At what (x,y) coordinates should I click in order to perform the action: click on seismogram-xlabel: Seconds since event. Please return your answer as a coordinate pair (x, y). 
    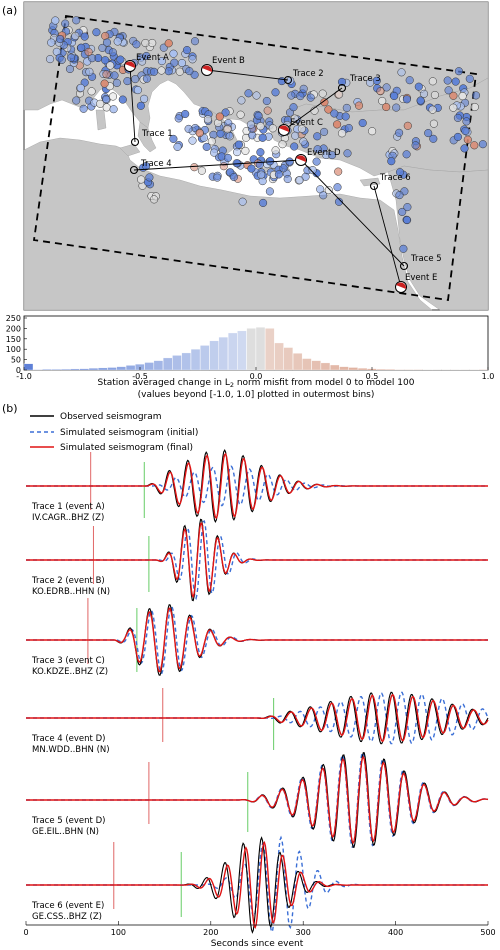
    Looking at the image, I should click on (257, 944).